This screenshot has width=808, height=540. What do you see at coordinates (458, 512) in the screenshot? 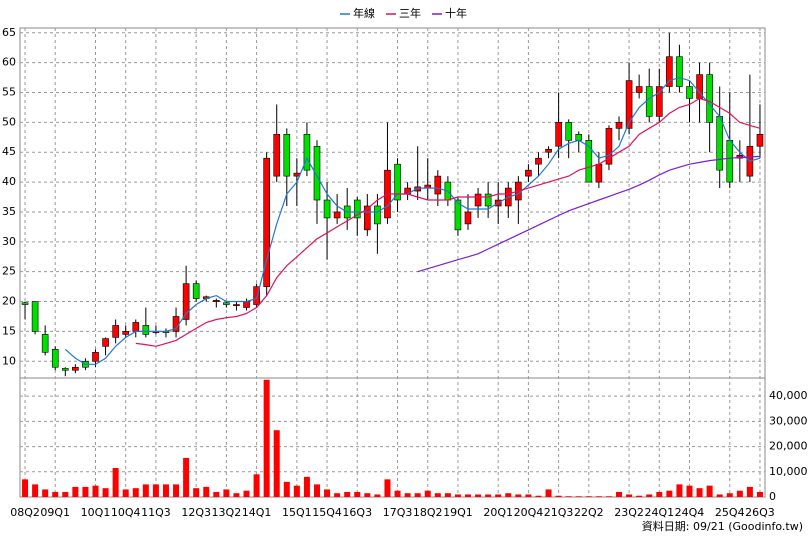
I see `x-tick-label: 19Q1` at bounding box center [458, 512].